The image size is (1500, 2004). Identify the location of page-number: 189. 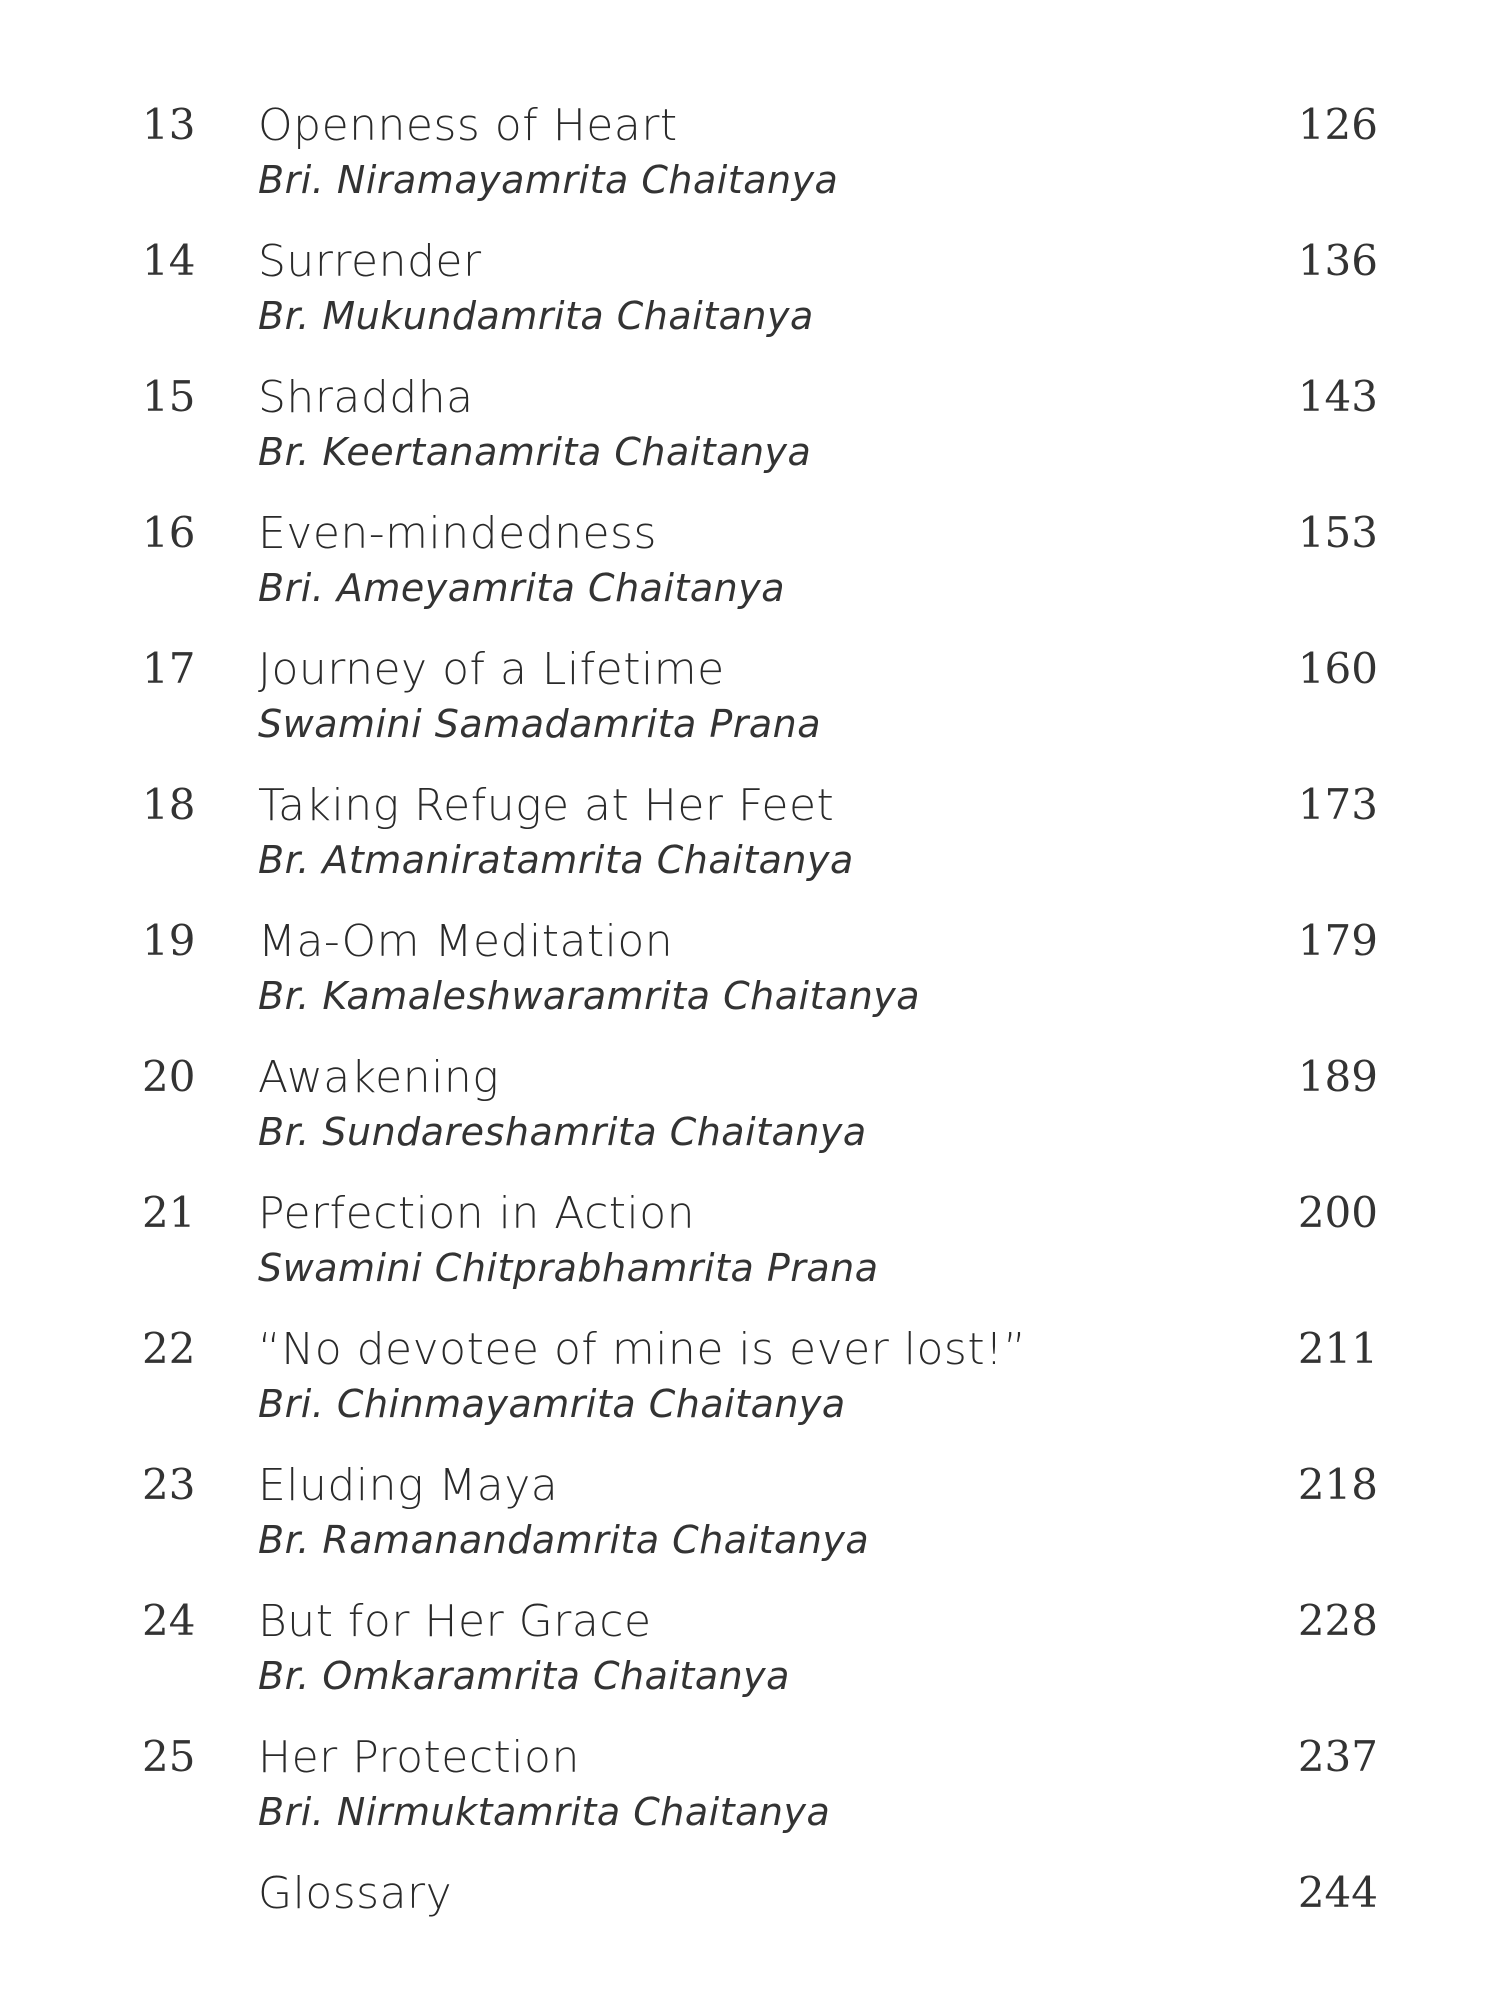
(1337, 1076).